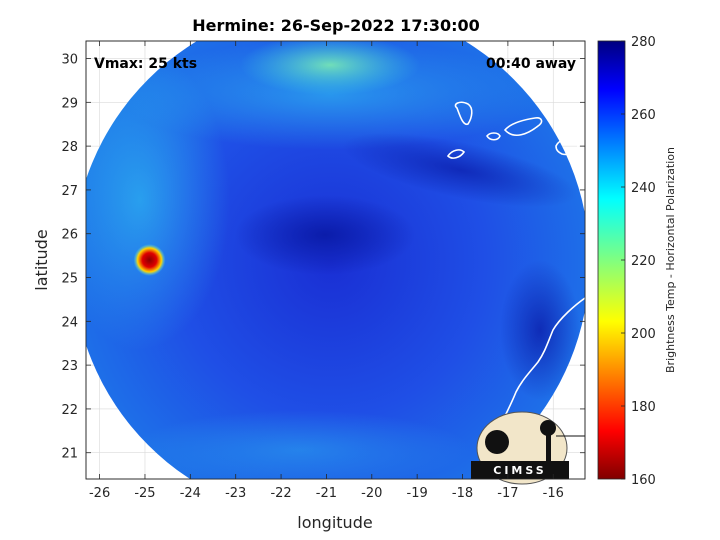 This screenshot has height=540, width=720. Describe the element at coordinates (336, 25) in the screenshot. I see `chart-title: Hermine: 26-Sep-2022 17:30:00` at that location.